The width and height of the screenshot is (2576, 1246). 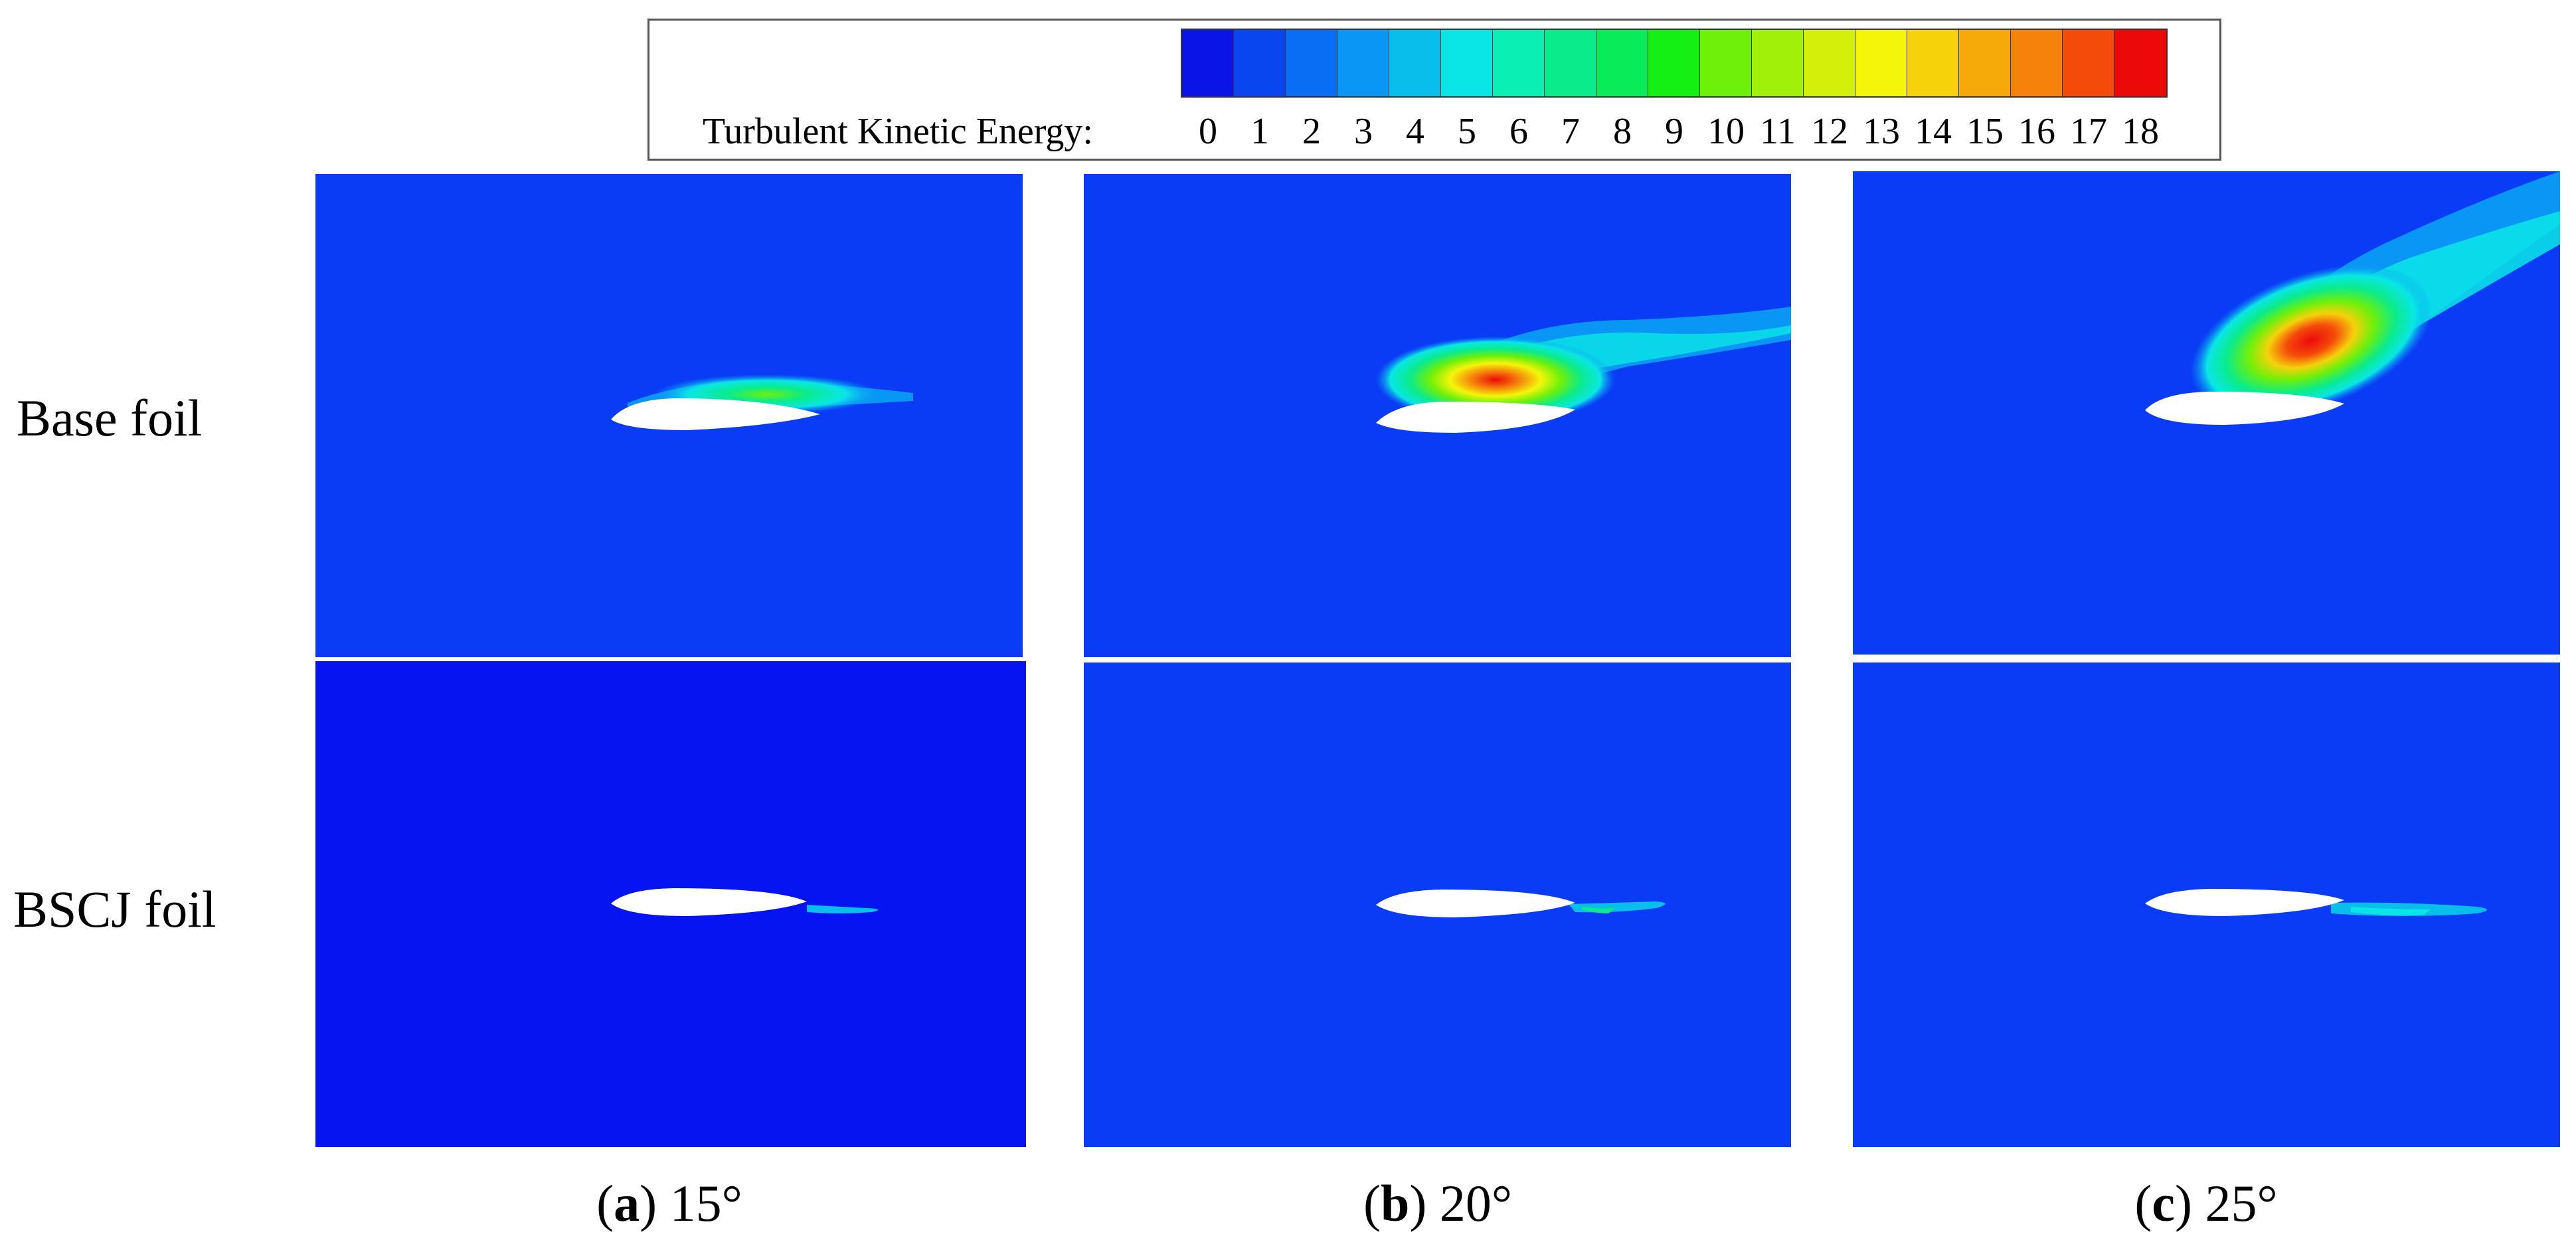 What do you see at coordinates (1829, 131) in the screenshot?
I see `colorbar-tick-label: 12` at bounding box center [1829, 131].